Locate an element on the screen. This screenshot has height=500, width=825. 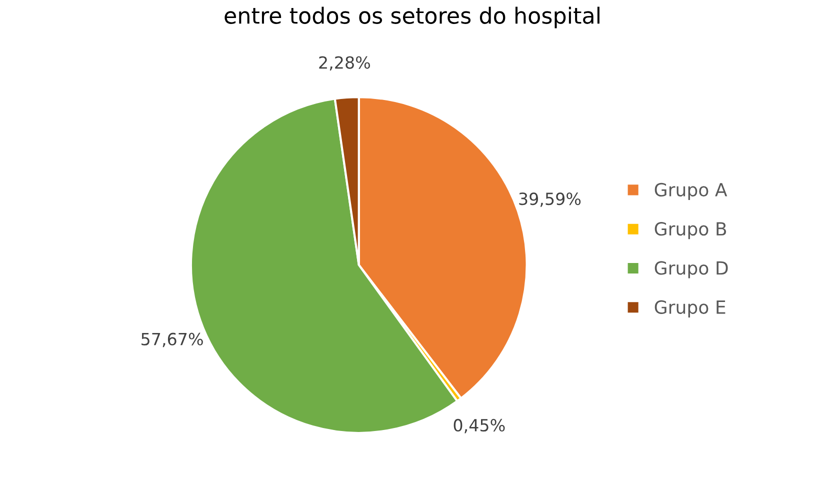
legend-label: Grupo B is located at coordinates (690, 231).